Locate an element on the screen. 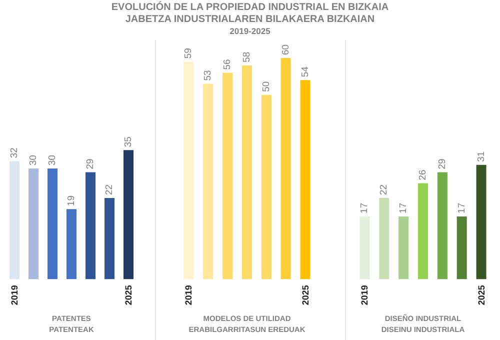 The image size is (500, 340). data-label: 59 is located at coordinates (188, 53).